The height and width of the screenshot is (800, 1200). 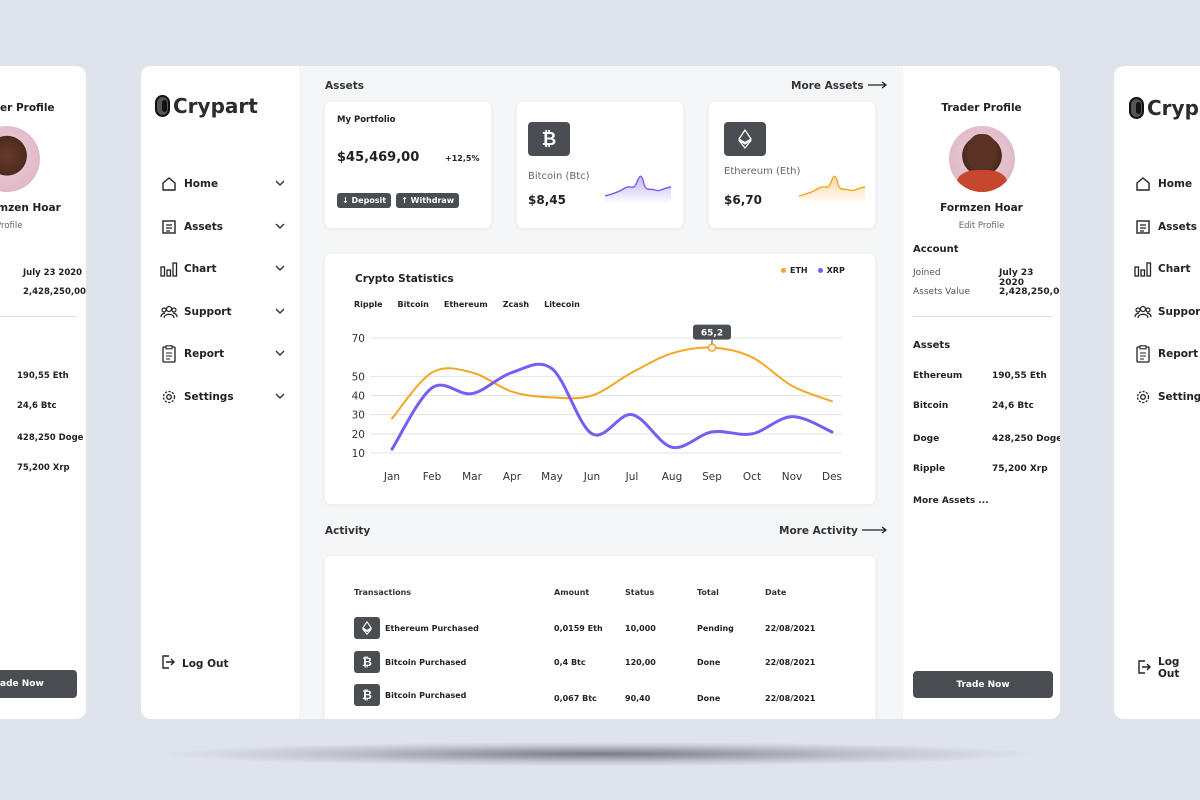 I want to click on legend-label: ETH, so click(x=799, y=270).